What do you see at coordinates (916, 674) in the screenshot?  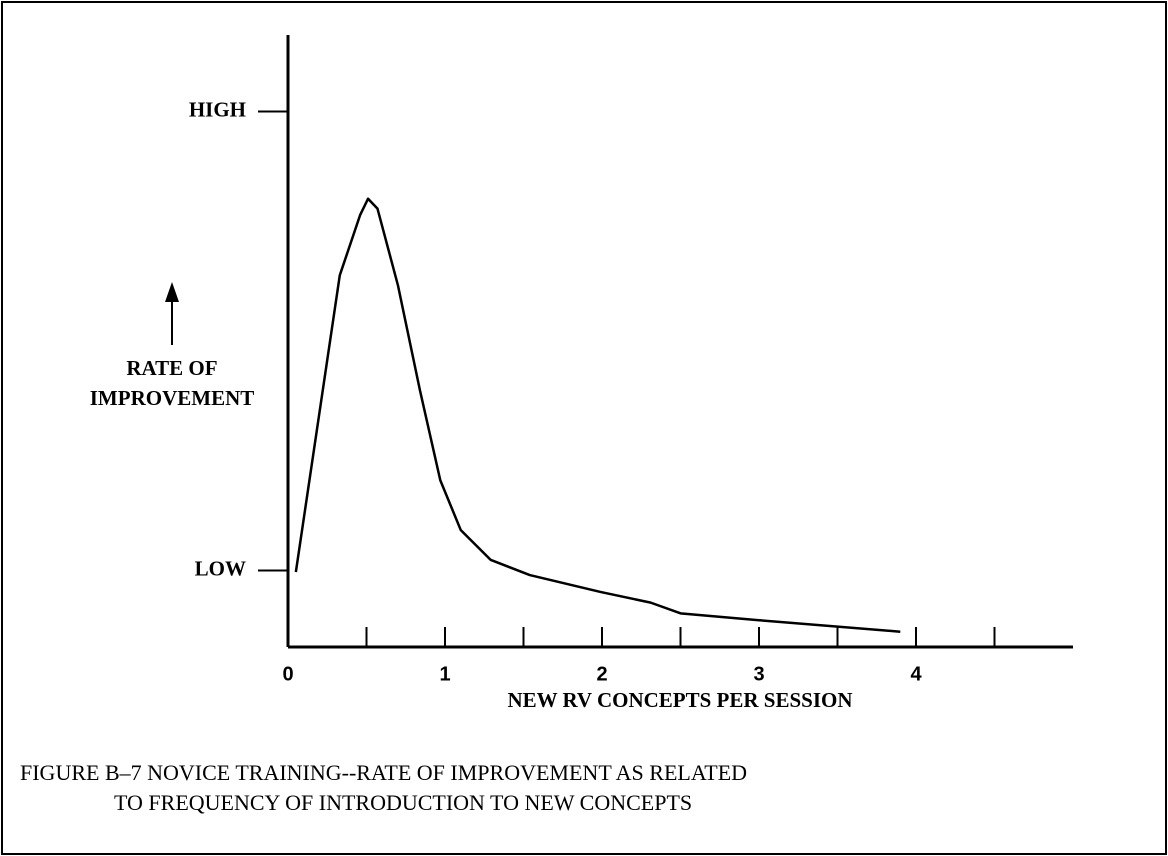 I see `x-tick-label: 4` at bounding box center [916, 674].